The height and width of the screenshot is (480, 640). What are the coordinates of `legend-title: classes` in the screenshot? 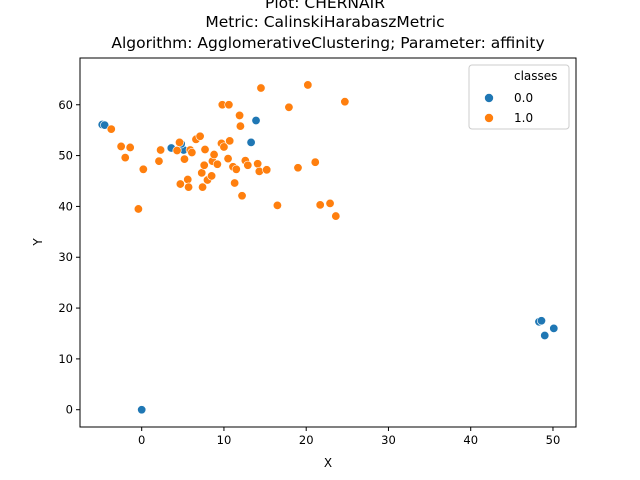 It's located at (535, 76).